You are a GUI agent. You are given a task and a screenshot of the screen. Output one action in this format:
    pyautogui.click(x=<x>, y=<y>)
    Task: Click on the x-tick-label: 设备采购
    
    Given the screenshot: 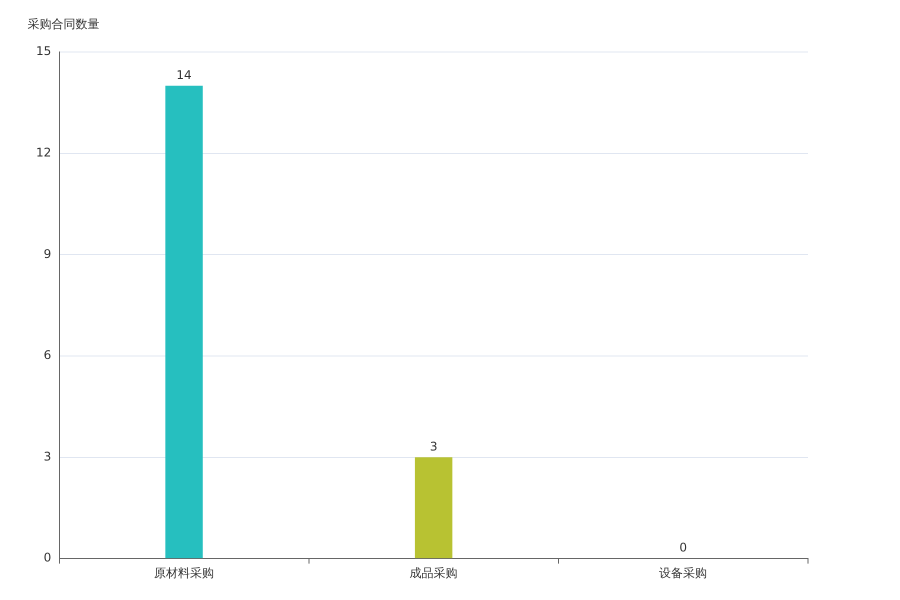 What is the action you would take?
    pyautogui.click(x=683, y=573)
    